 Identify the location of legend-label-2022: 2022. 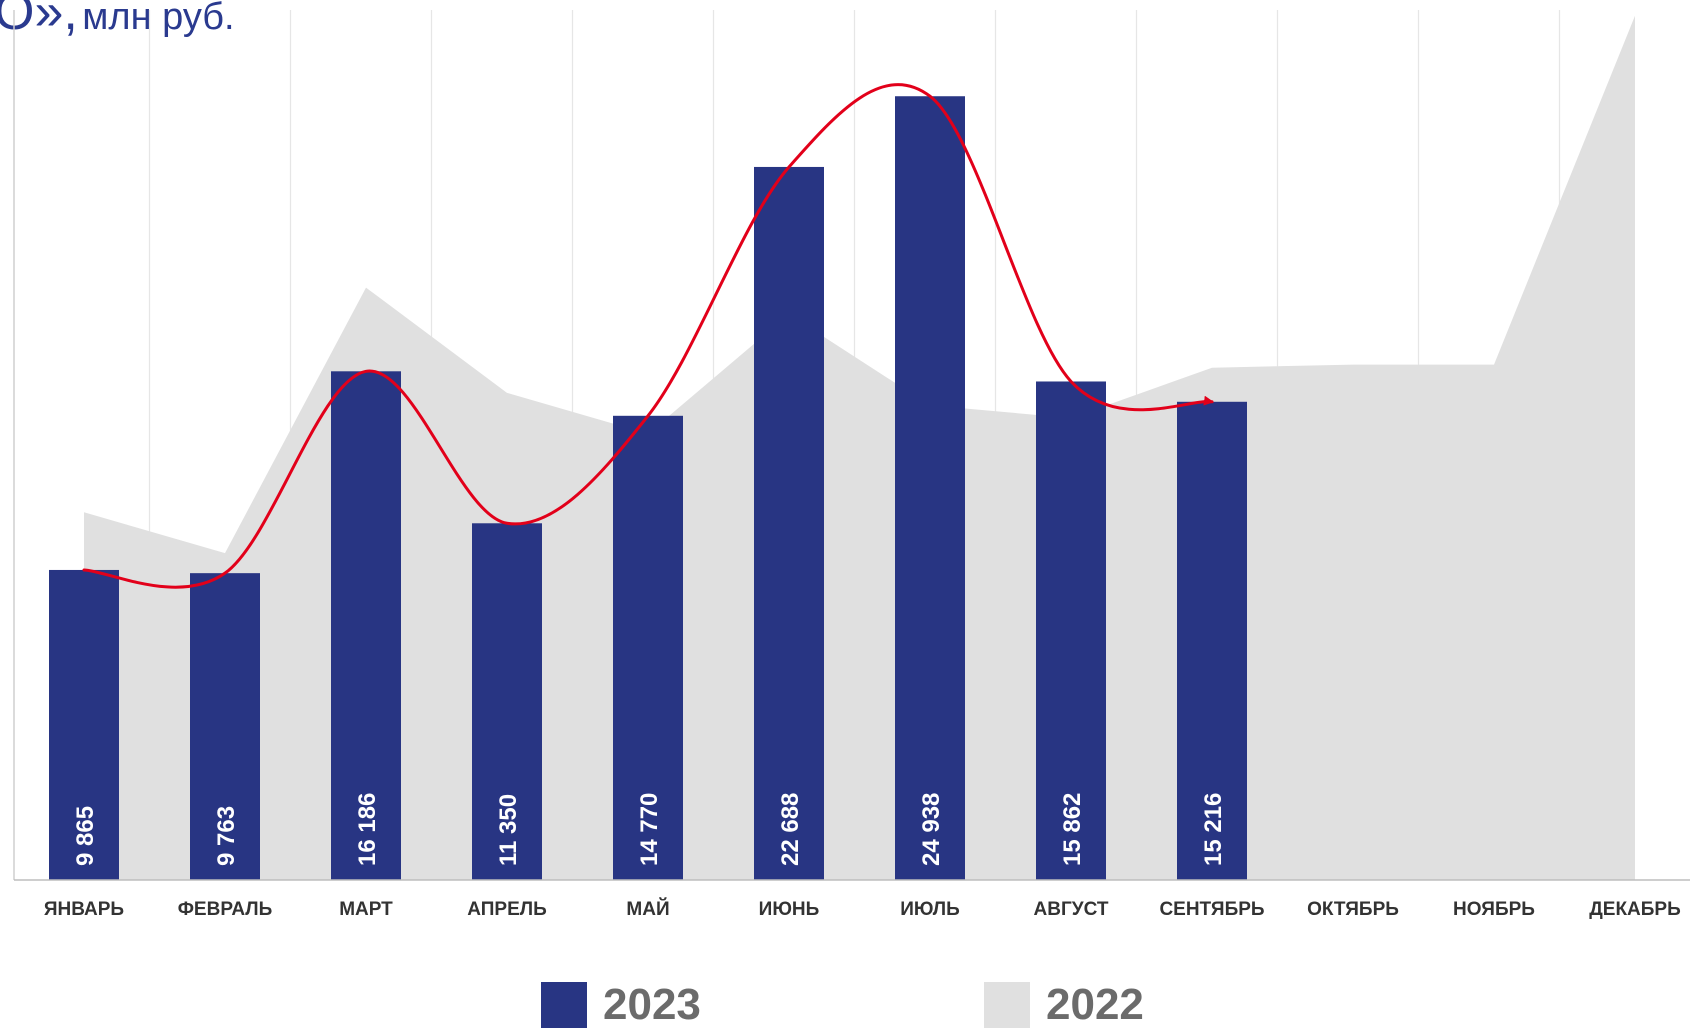
(1095, 1004).